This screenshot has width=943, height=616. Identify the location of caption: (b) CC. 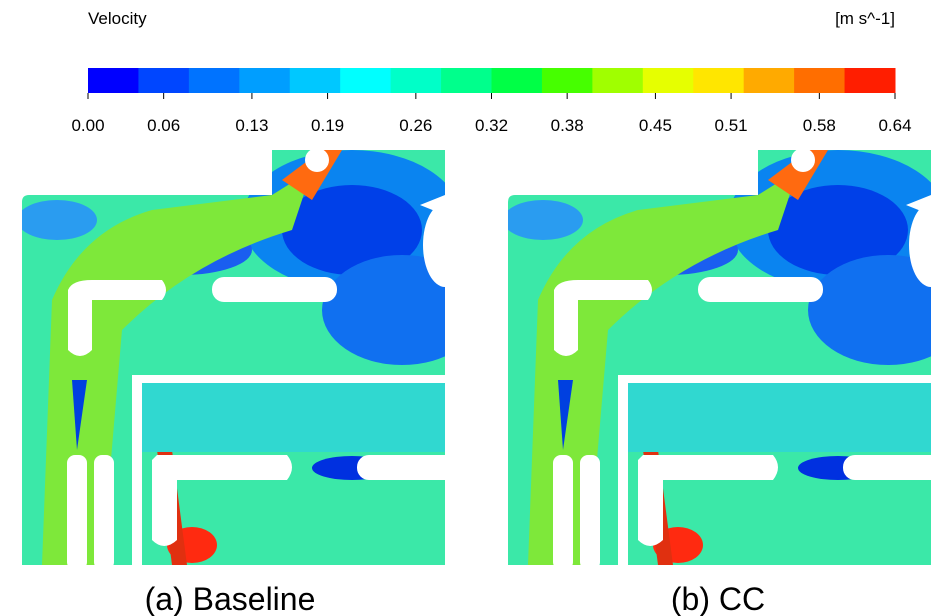
(718, 598).